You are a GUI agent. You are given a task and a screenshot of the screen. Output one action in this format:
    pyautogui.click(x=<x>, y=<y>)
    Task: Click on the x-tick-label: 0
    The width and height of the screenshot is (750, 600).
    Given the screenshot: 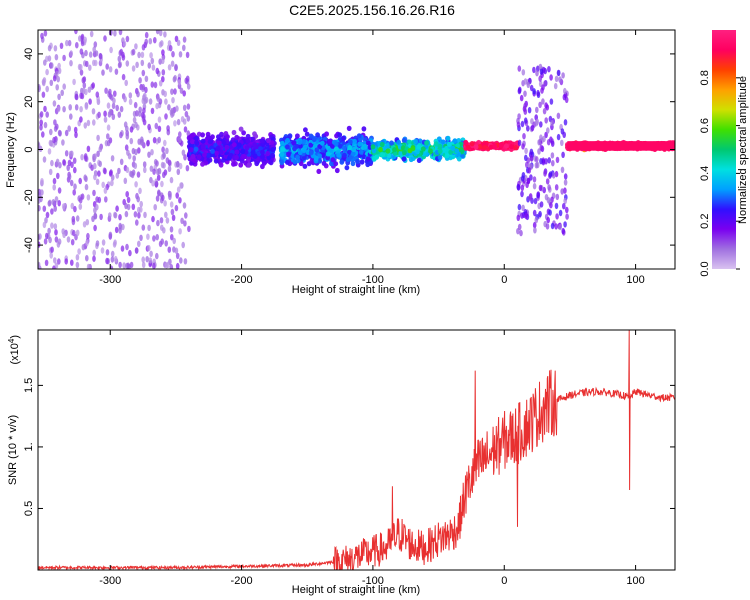 What is the action you would take?
    pyautogui.click(x=504, y=581)
    